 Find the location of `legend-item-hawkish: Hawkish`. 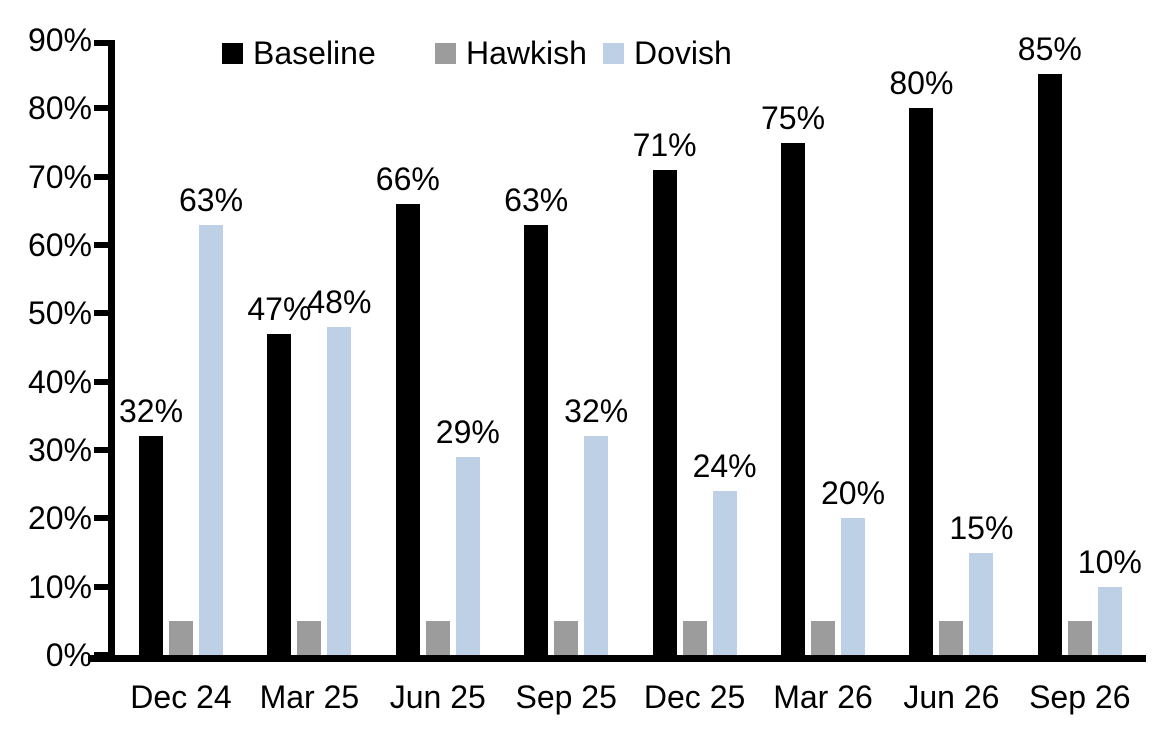

legend-item-hawkish: Hawkish is located at coordinates (511, 53).